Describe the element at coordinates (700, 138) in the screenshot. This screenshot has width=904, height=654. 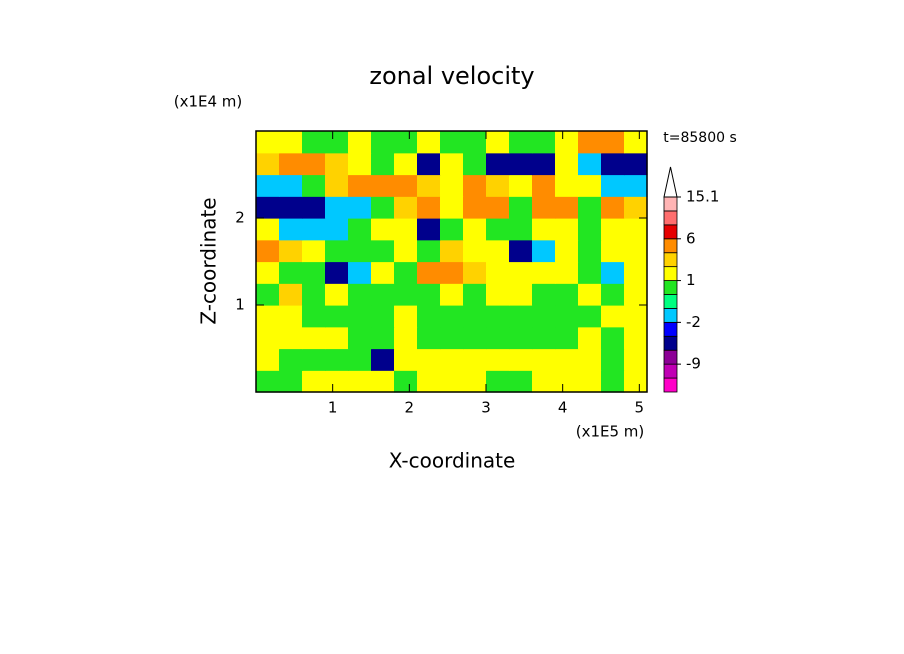
I see `time-label: t=85800 s` at that location.